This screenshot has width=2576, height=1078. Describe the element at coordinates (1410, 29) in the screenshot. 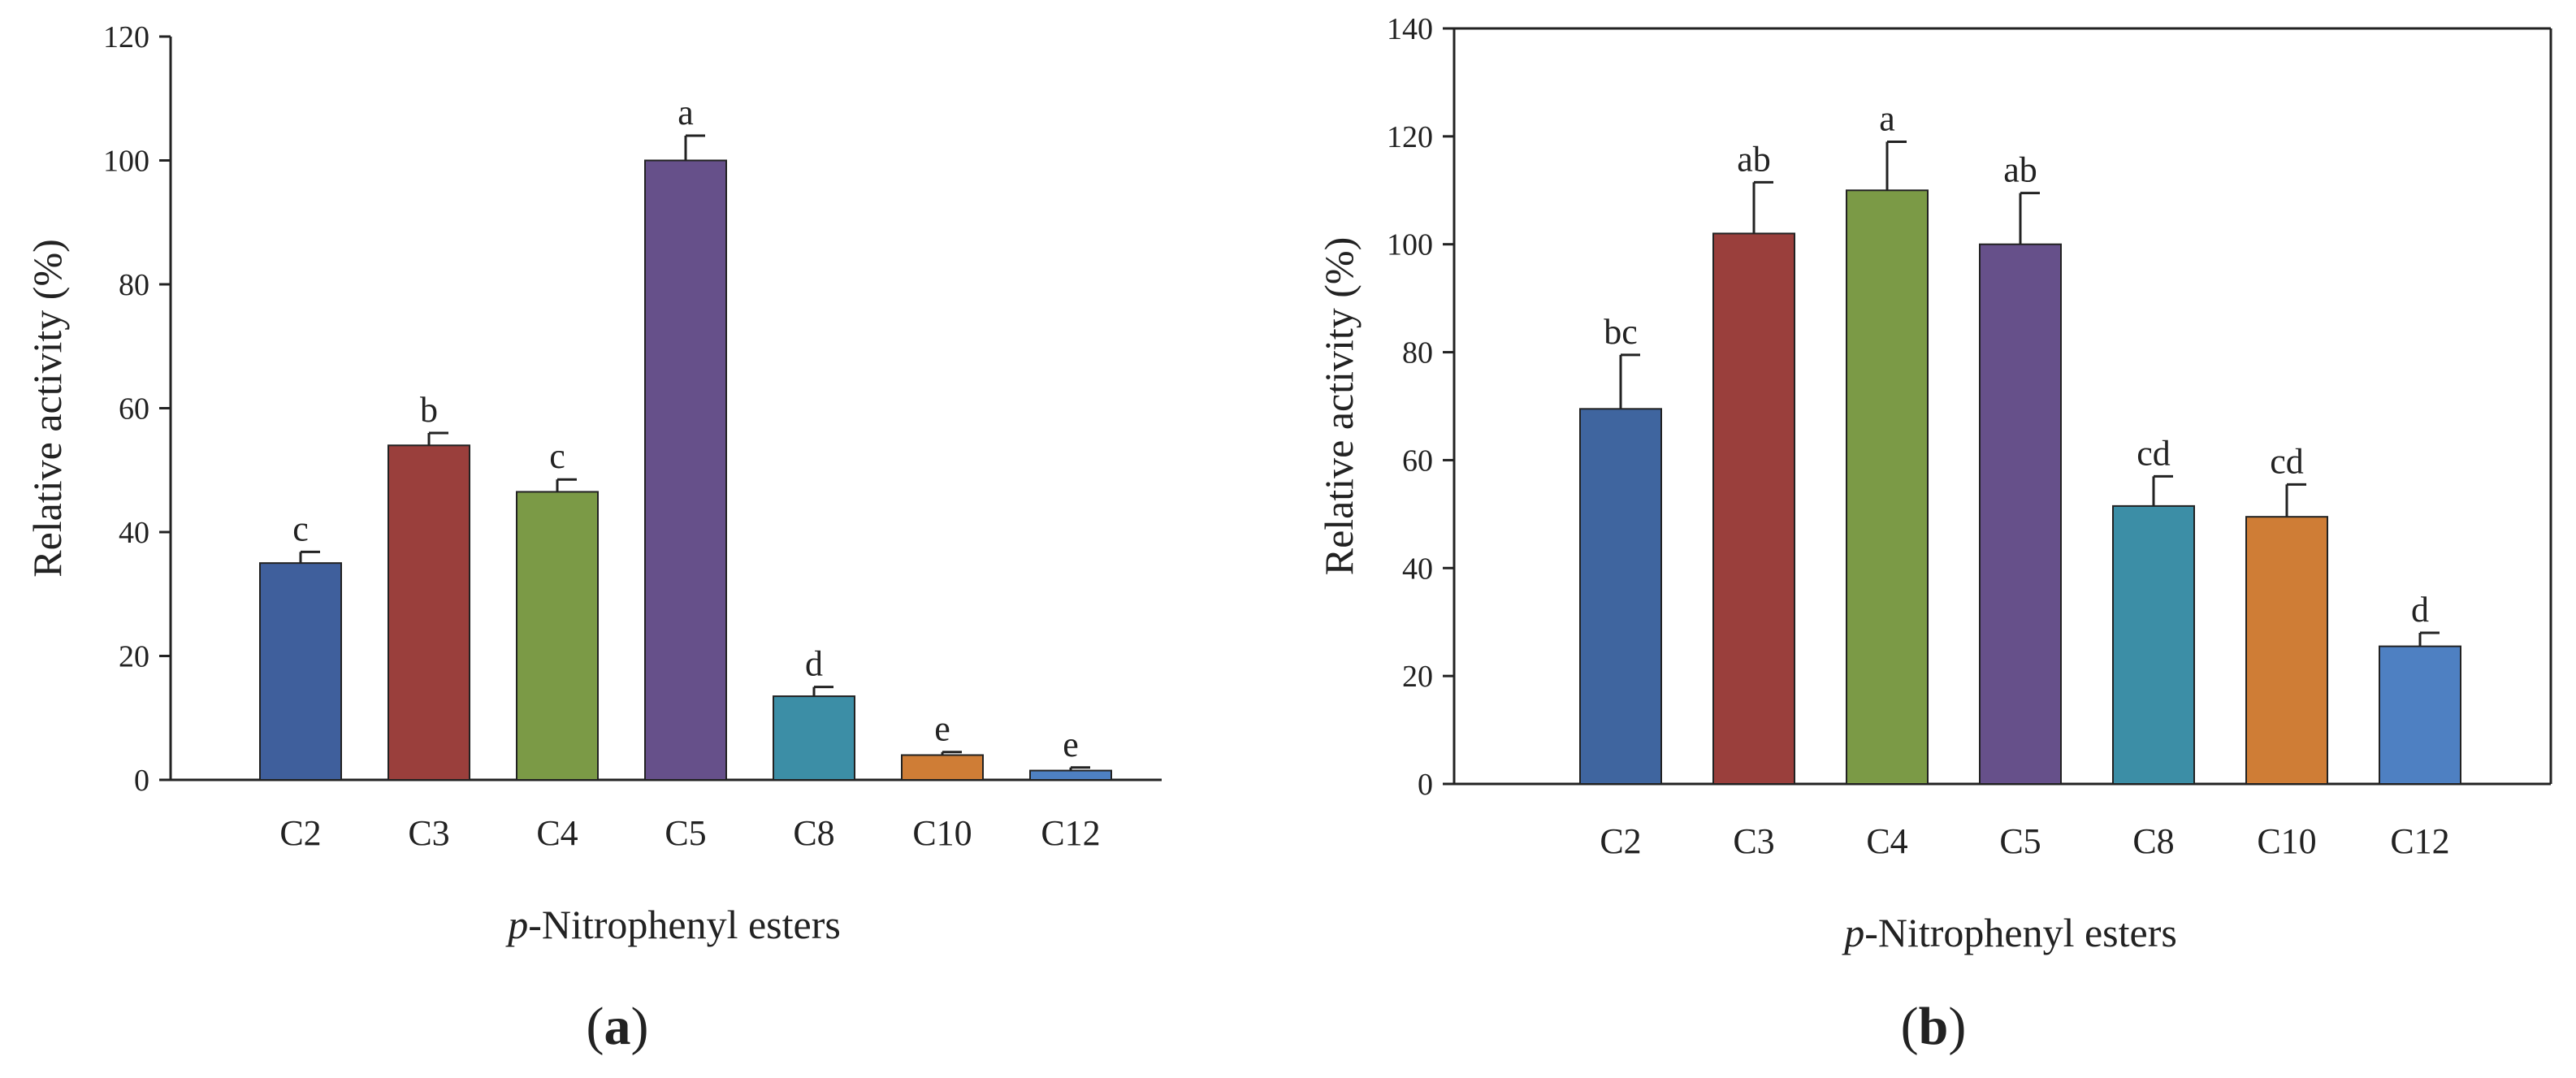

I see `y-tick-label: 140` at that location.